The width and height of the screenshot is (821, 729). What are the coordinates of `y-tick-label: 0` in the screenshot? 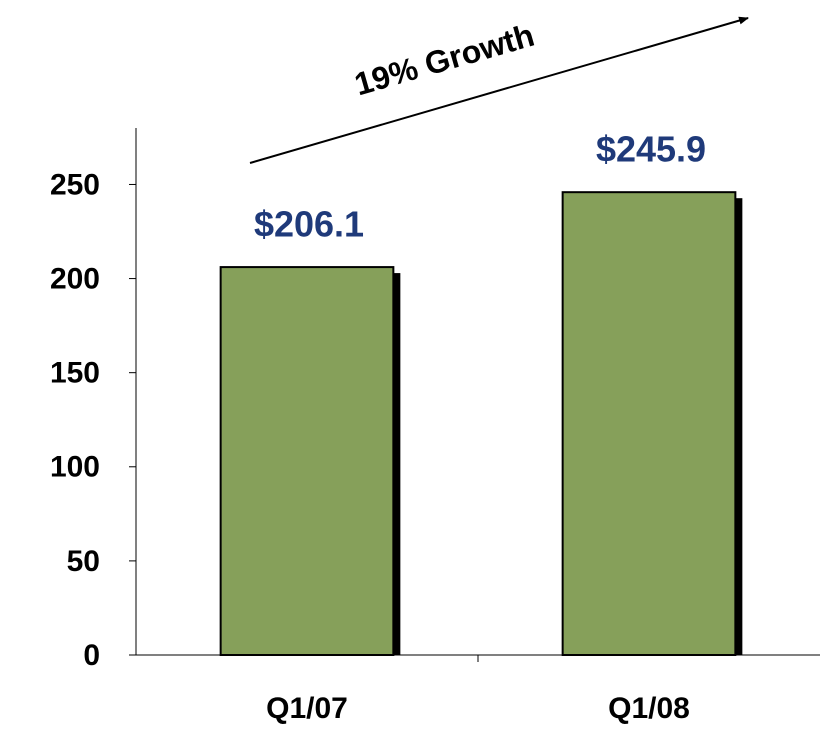 It's located at (91, 655).